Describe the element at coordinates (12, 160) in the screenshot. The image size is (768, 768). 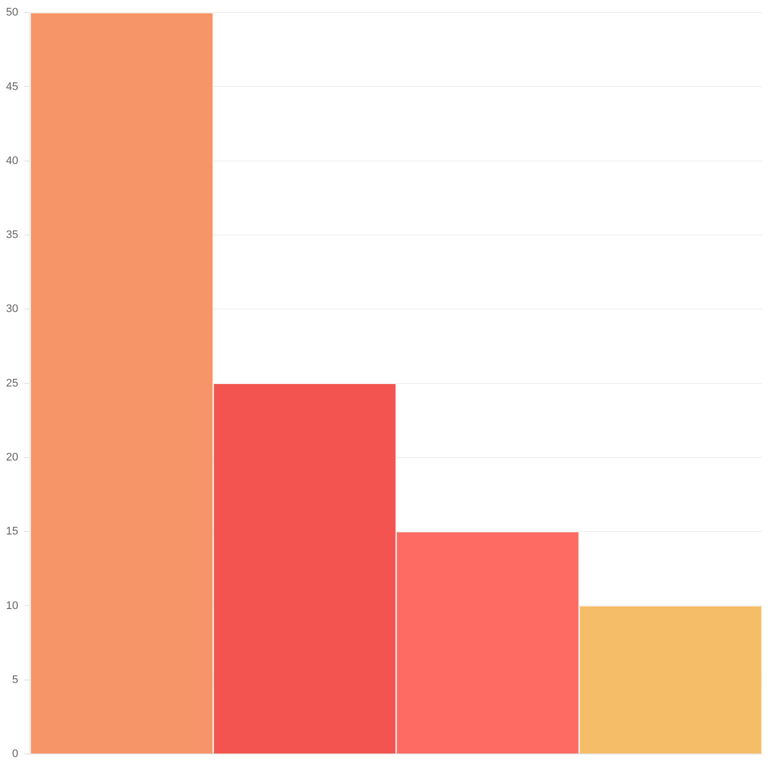
I see `y-tick-label: 40` at that location.